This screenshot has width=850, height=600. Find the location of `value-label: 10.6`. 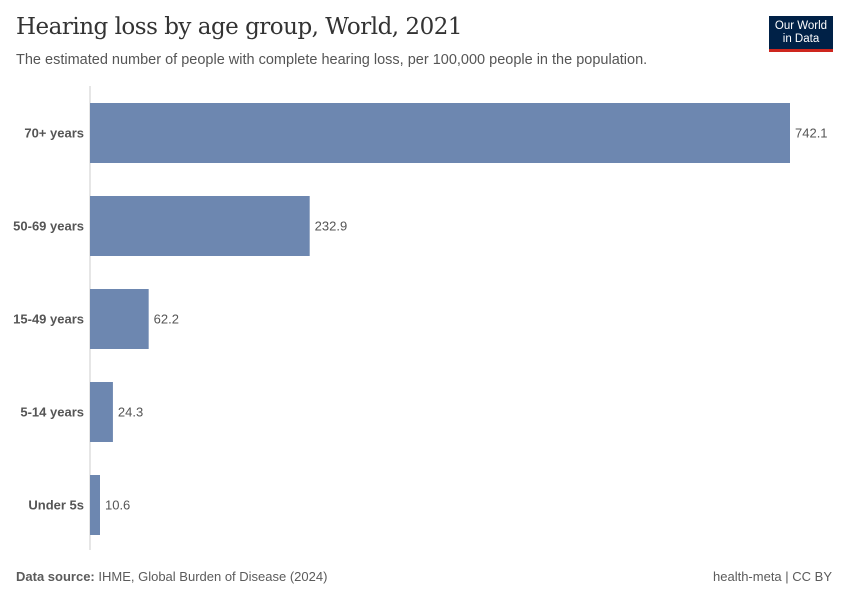

value-label: 10.6 is located at coordinates (117, 505).